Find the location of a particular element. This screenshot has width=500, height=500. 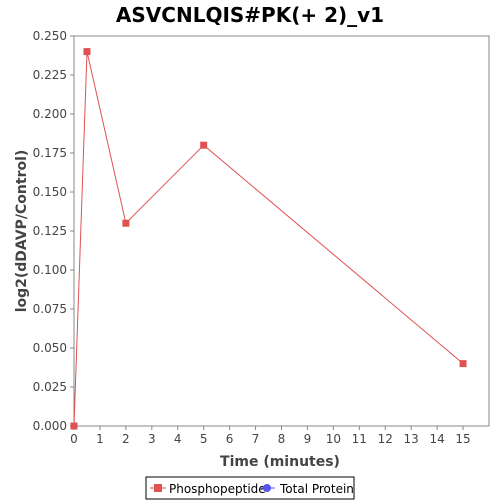

x-tick-label: 12 is located at coordinates (385, 439).